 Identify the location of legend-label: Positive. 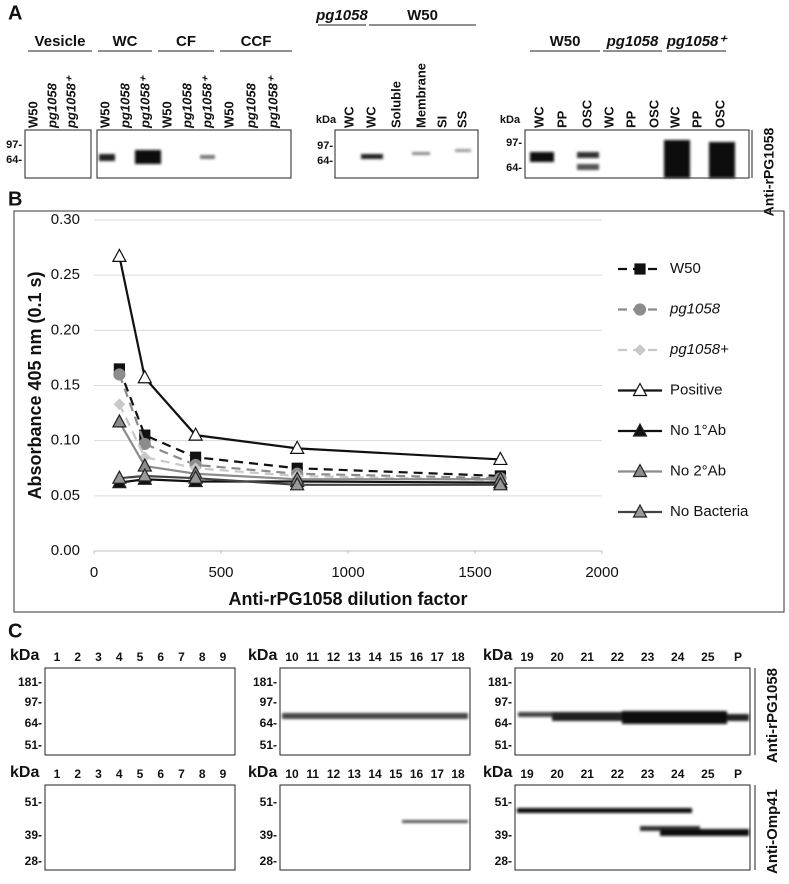
(696, 389).